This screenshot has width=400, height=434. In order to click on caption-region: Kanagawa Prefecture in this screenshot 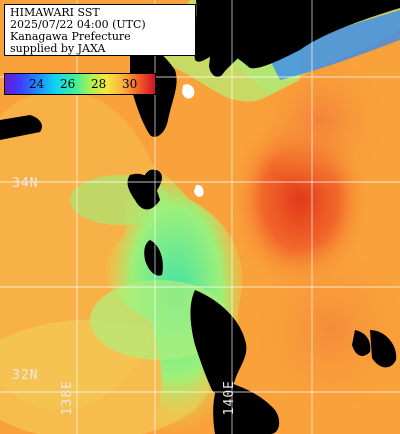, I will do `click(70, 36)`.